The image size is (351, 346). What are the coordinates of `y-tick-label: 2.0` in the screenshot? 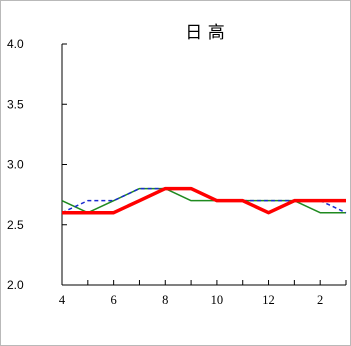 It's located at (15, 285).